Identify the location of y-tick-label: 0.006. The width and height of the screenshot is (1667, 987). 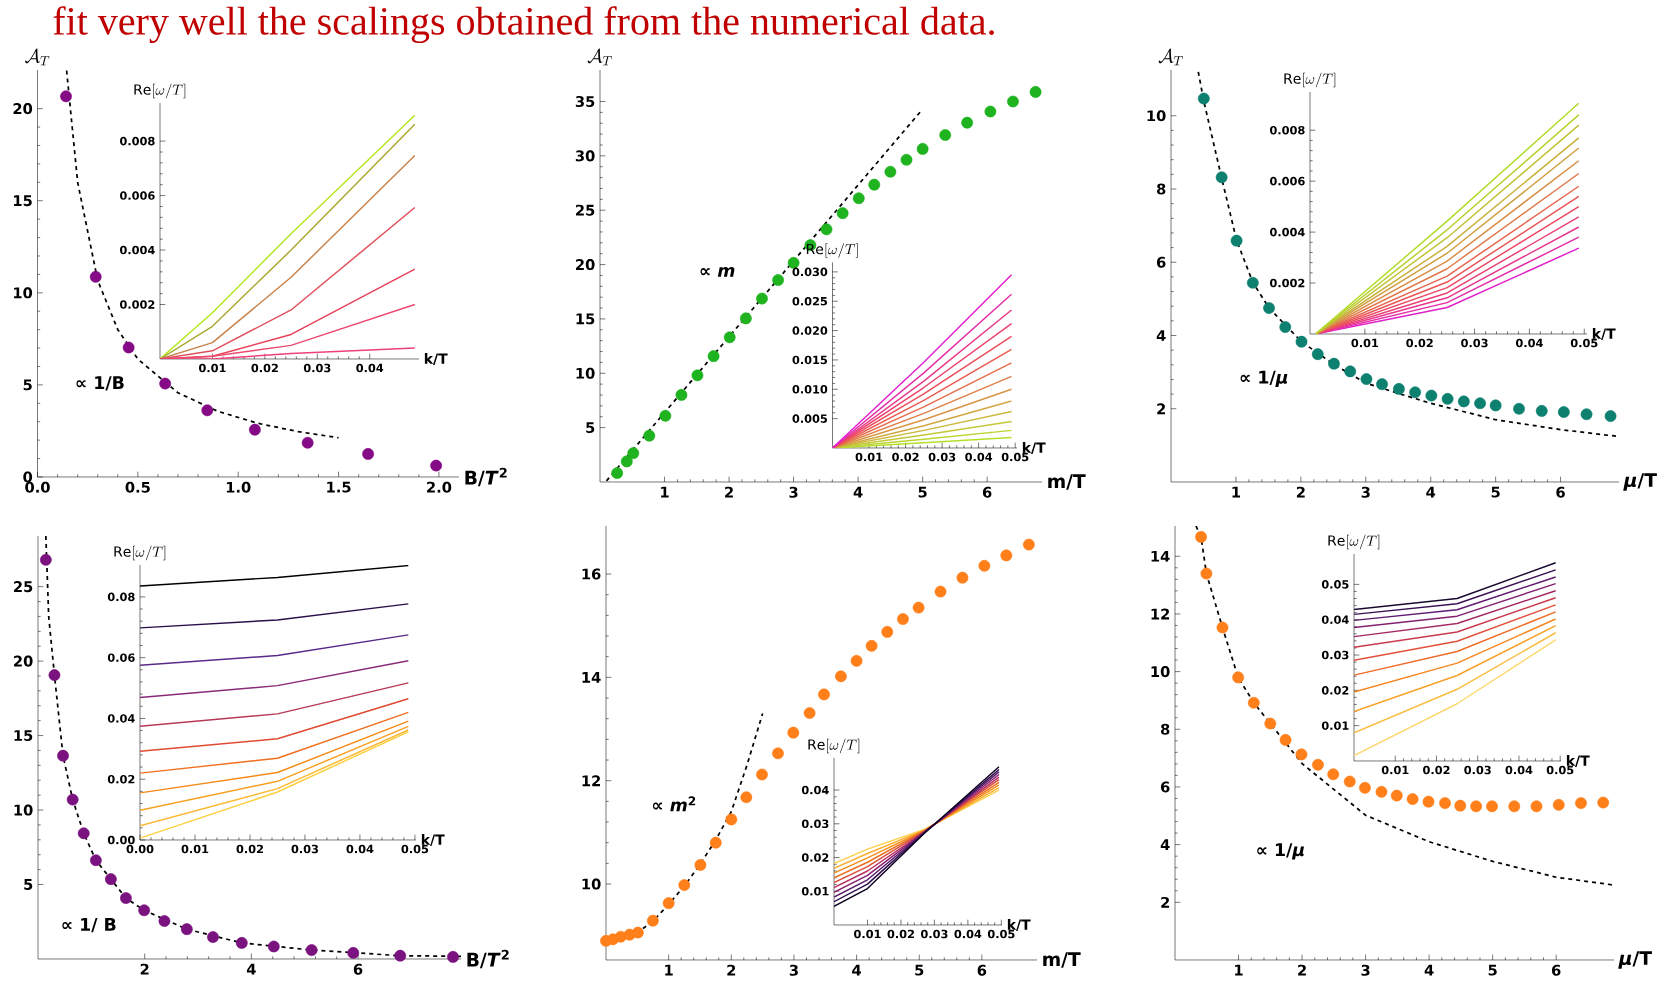
(137, 195).